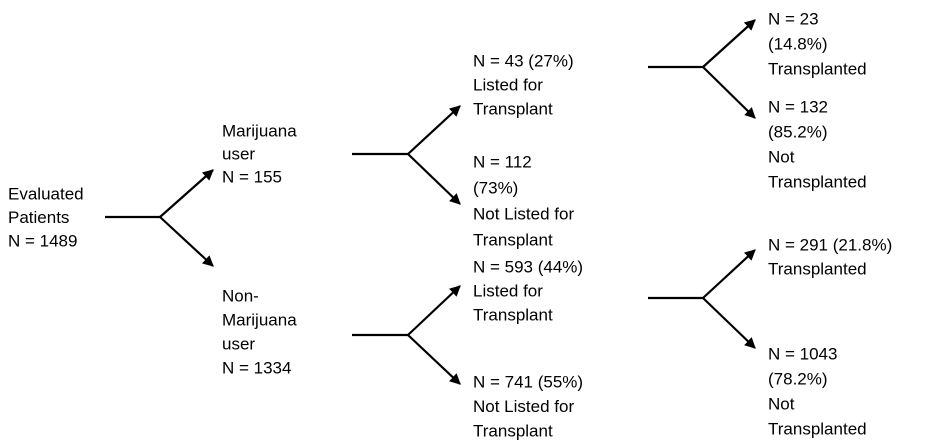  What do you see at coordinates (830, 244) in the screenshot?
I see `node-label: N = 291 (21.8%)` at bounding box center [830, 244].